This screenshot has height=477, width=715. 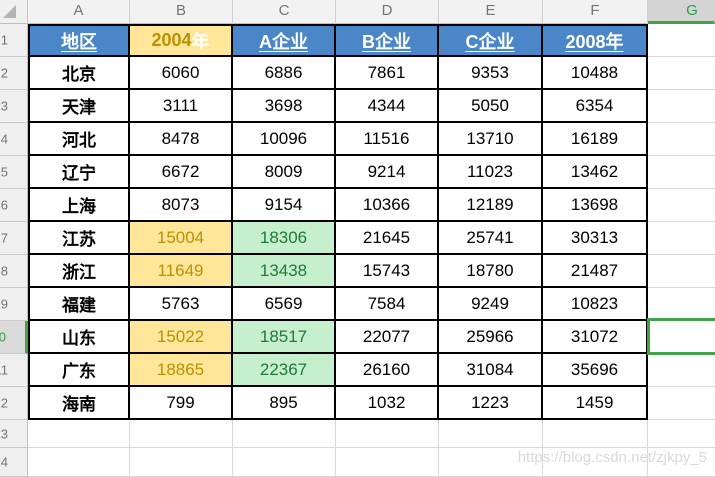 I want to click on cell-value: 1223, so click(x=491, y=403).